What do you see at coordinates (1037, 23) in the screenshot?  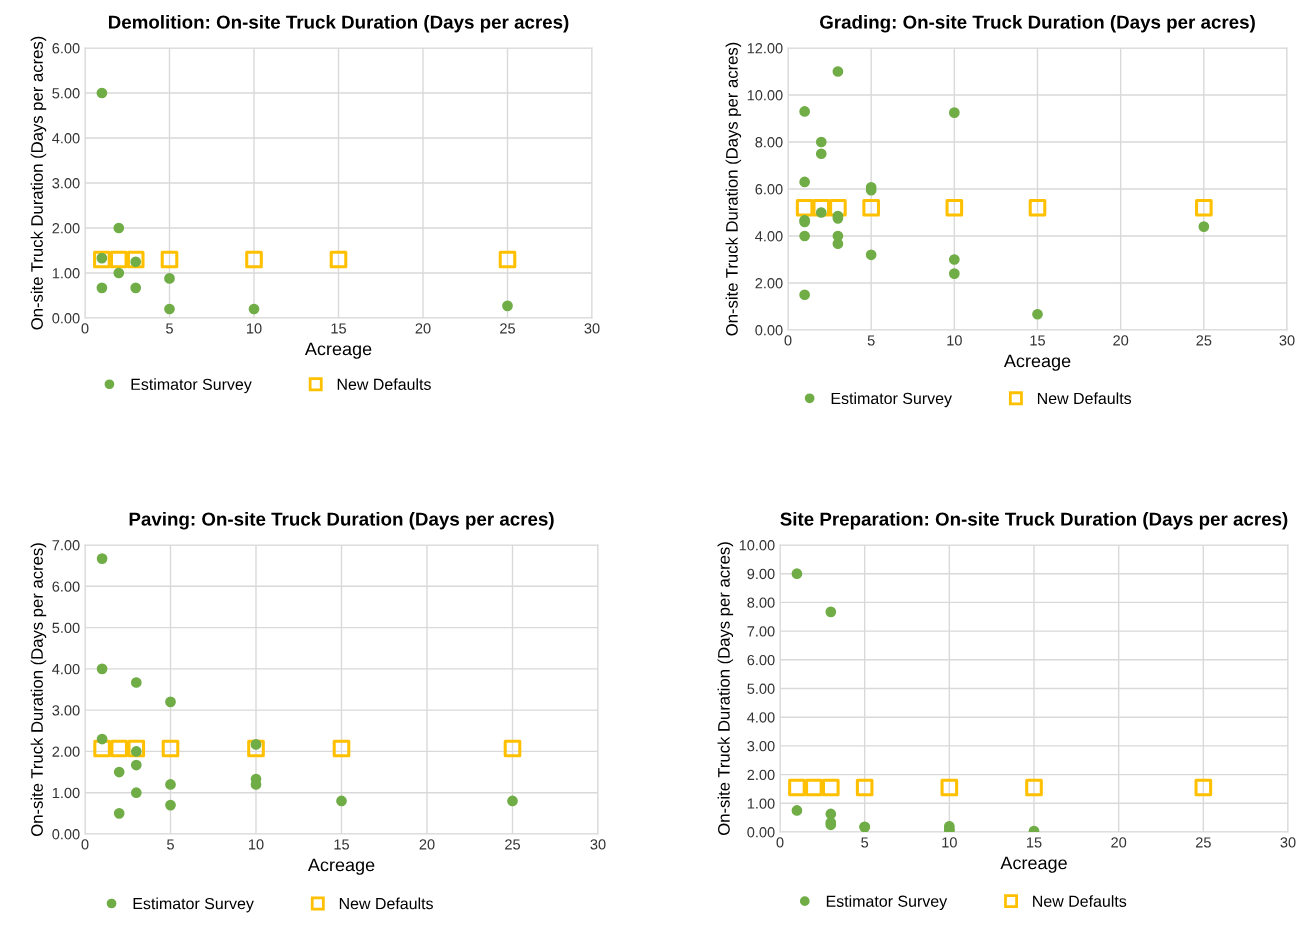 I see `chart-title: Grading: On-site Truck Duration (Days per acres)` at bounding box center [1037, 23].